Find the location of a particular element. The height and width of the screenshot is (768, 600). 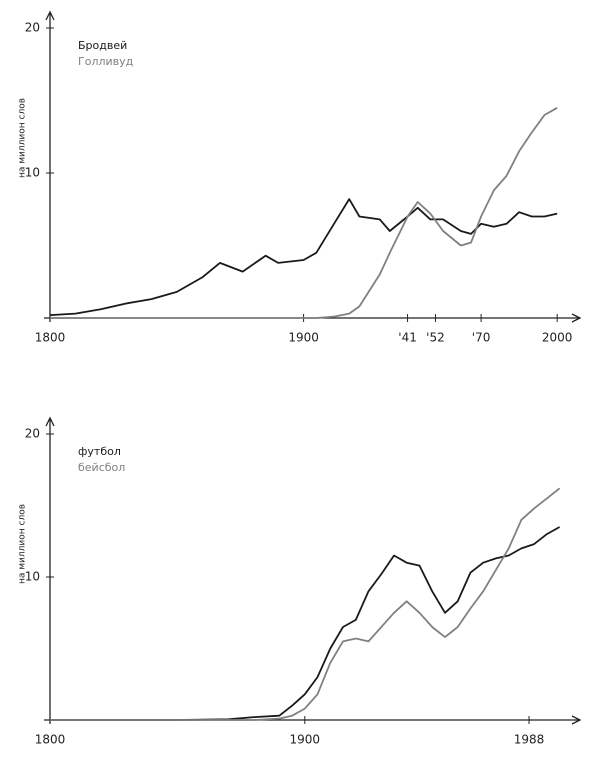

legend-label: бейсбол is located at coordinates (101, 467).